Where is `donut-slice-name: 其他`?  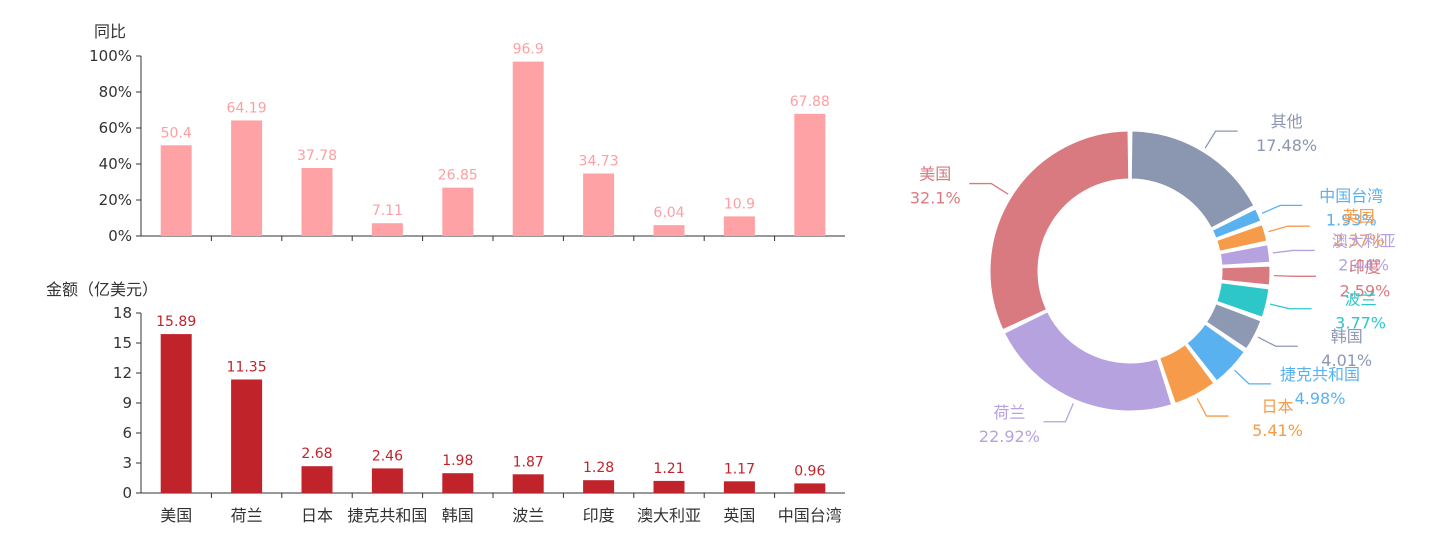
donut-slice-name: 其他 is located at coordinates (1287, 121).